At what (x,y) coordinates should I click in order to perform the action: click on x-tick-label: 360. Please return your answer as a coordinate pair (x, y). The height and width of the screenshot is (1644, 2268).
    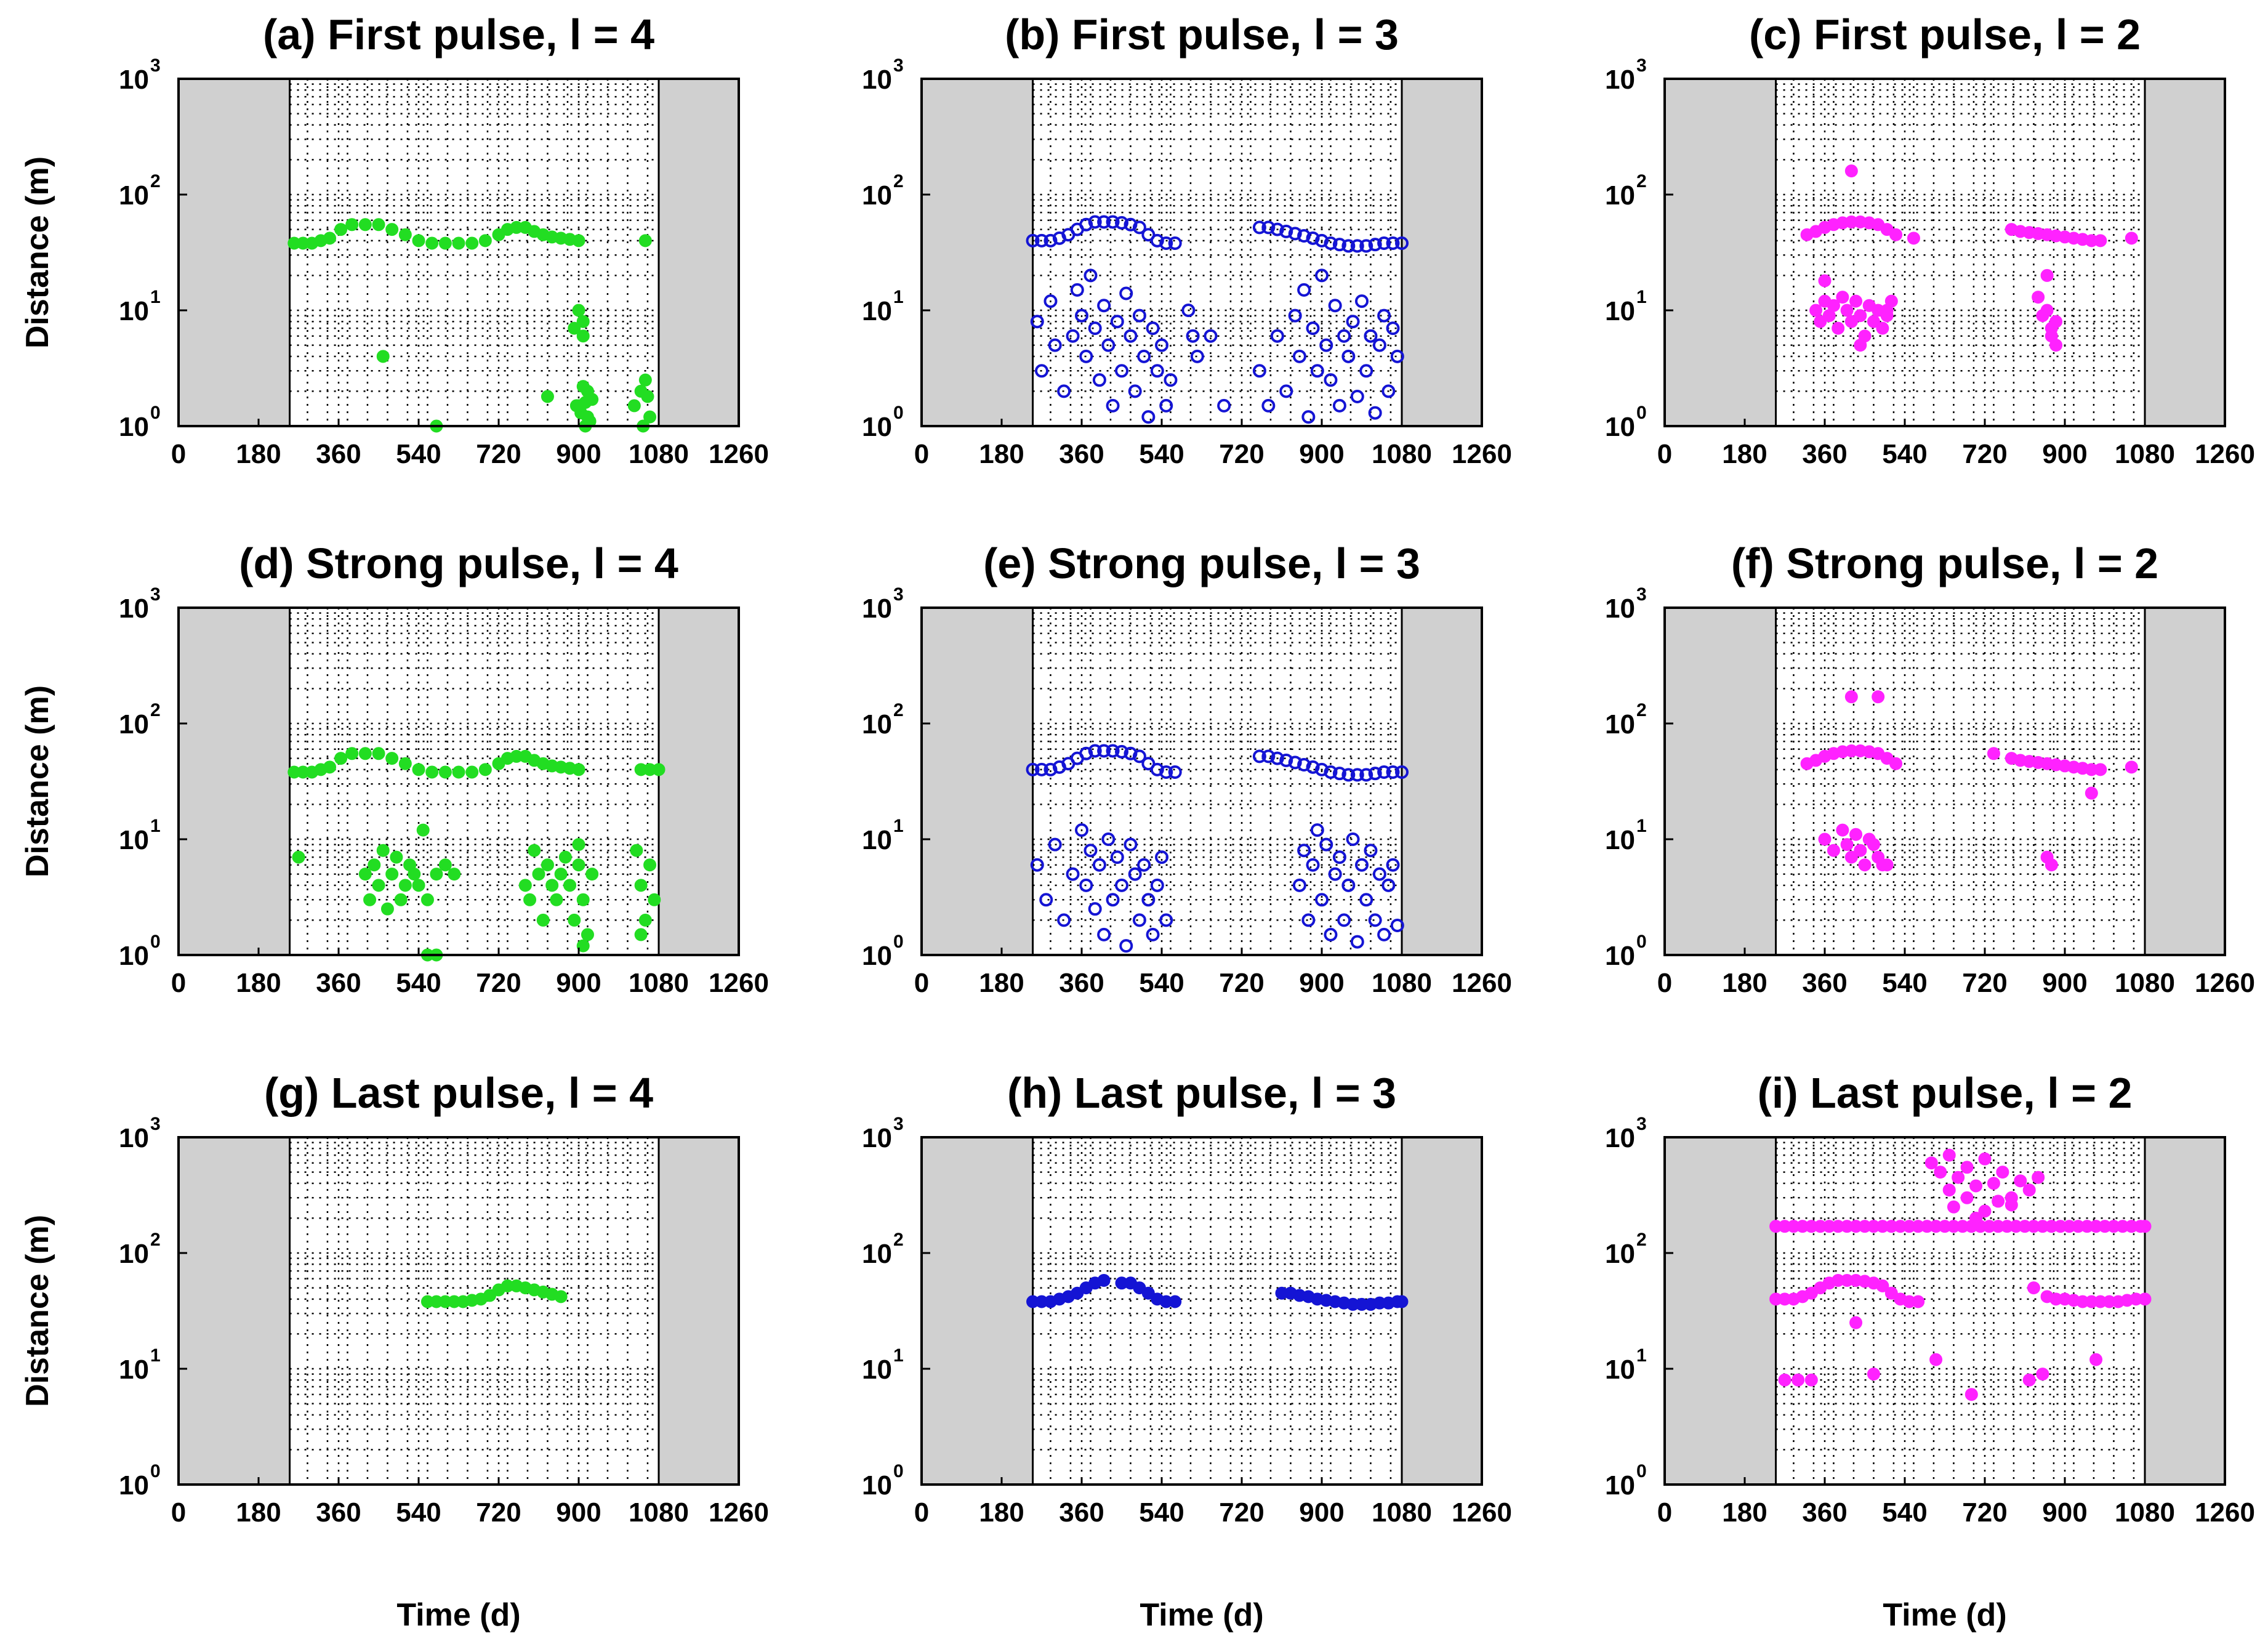
    Looking at the image, I should click on (339, 454).